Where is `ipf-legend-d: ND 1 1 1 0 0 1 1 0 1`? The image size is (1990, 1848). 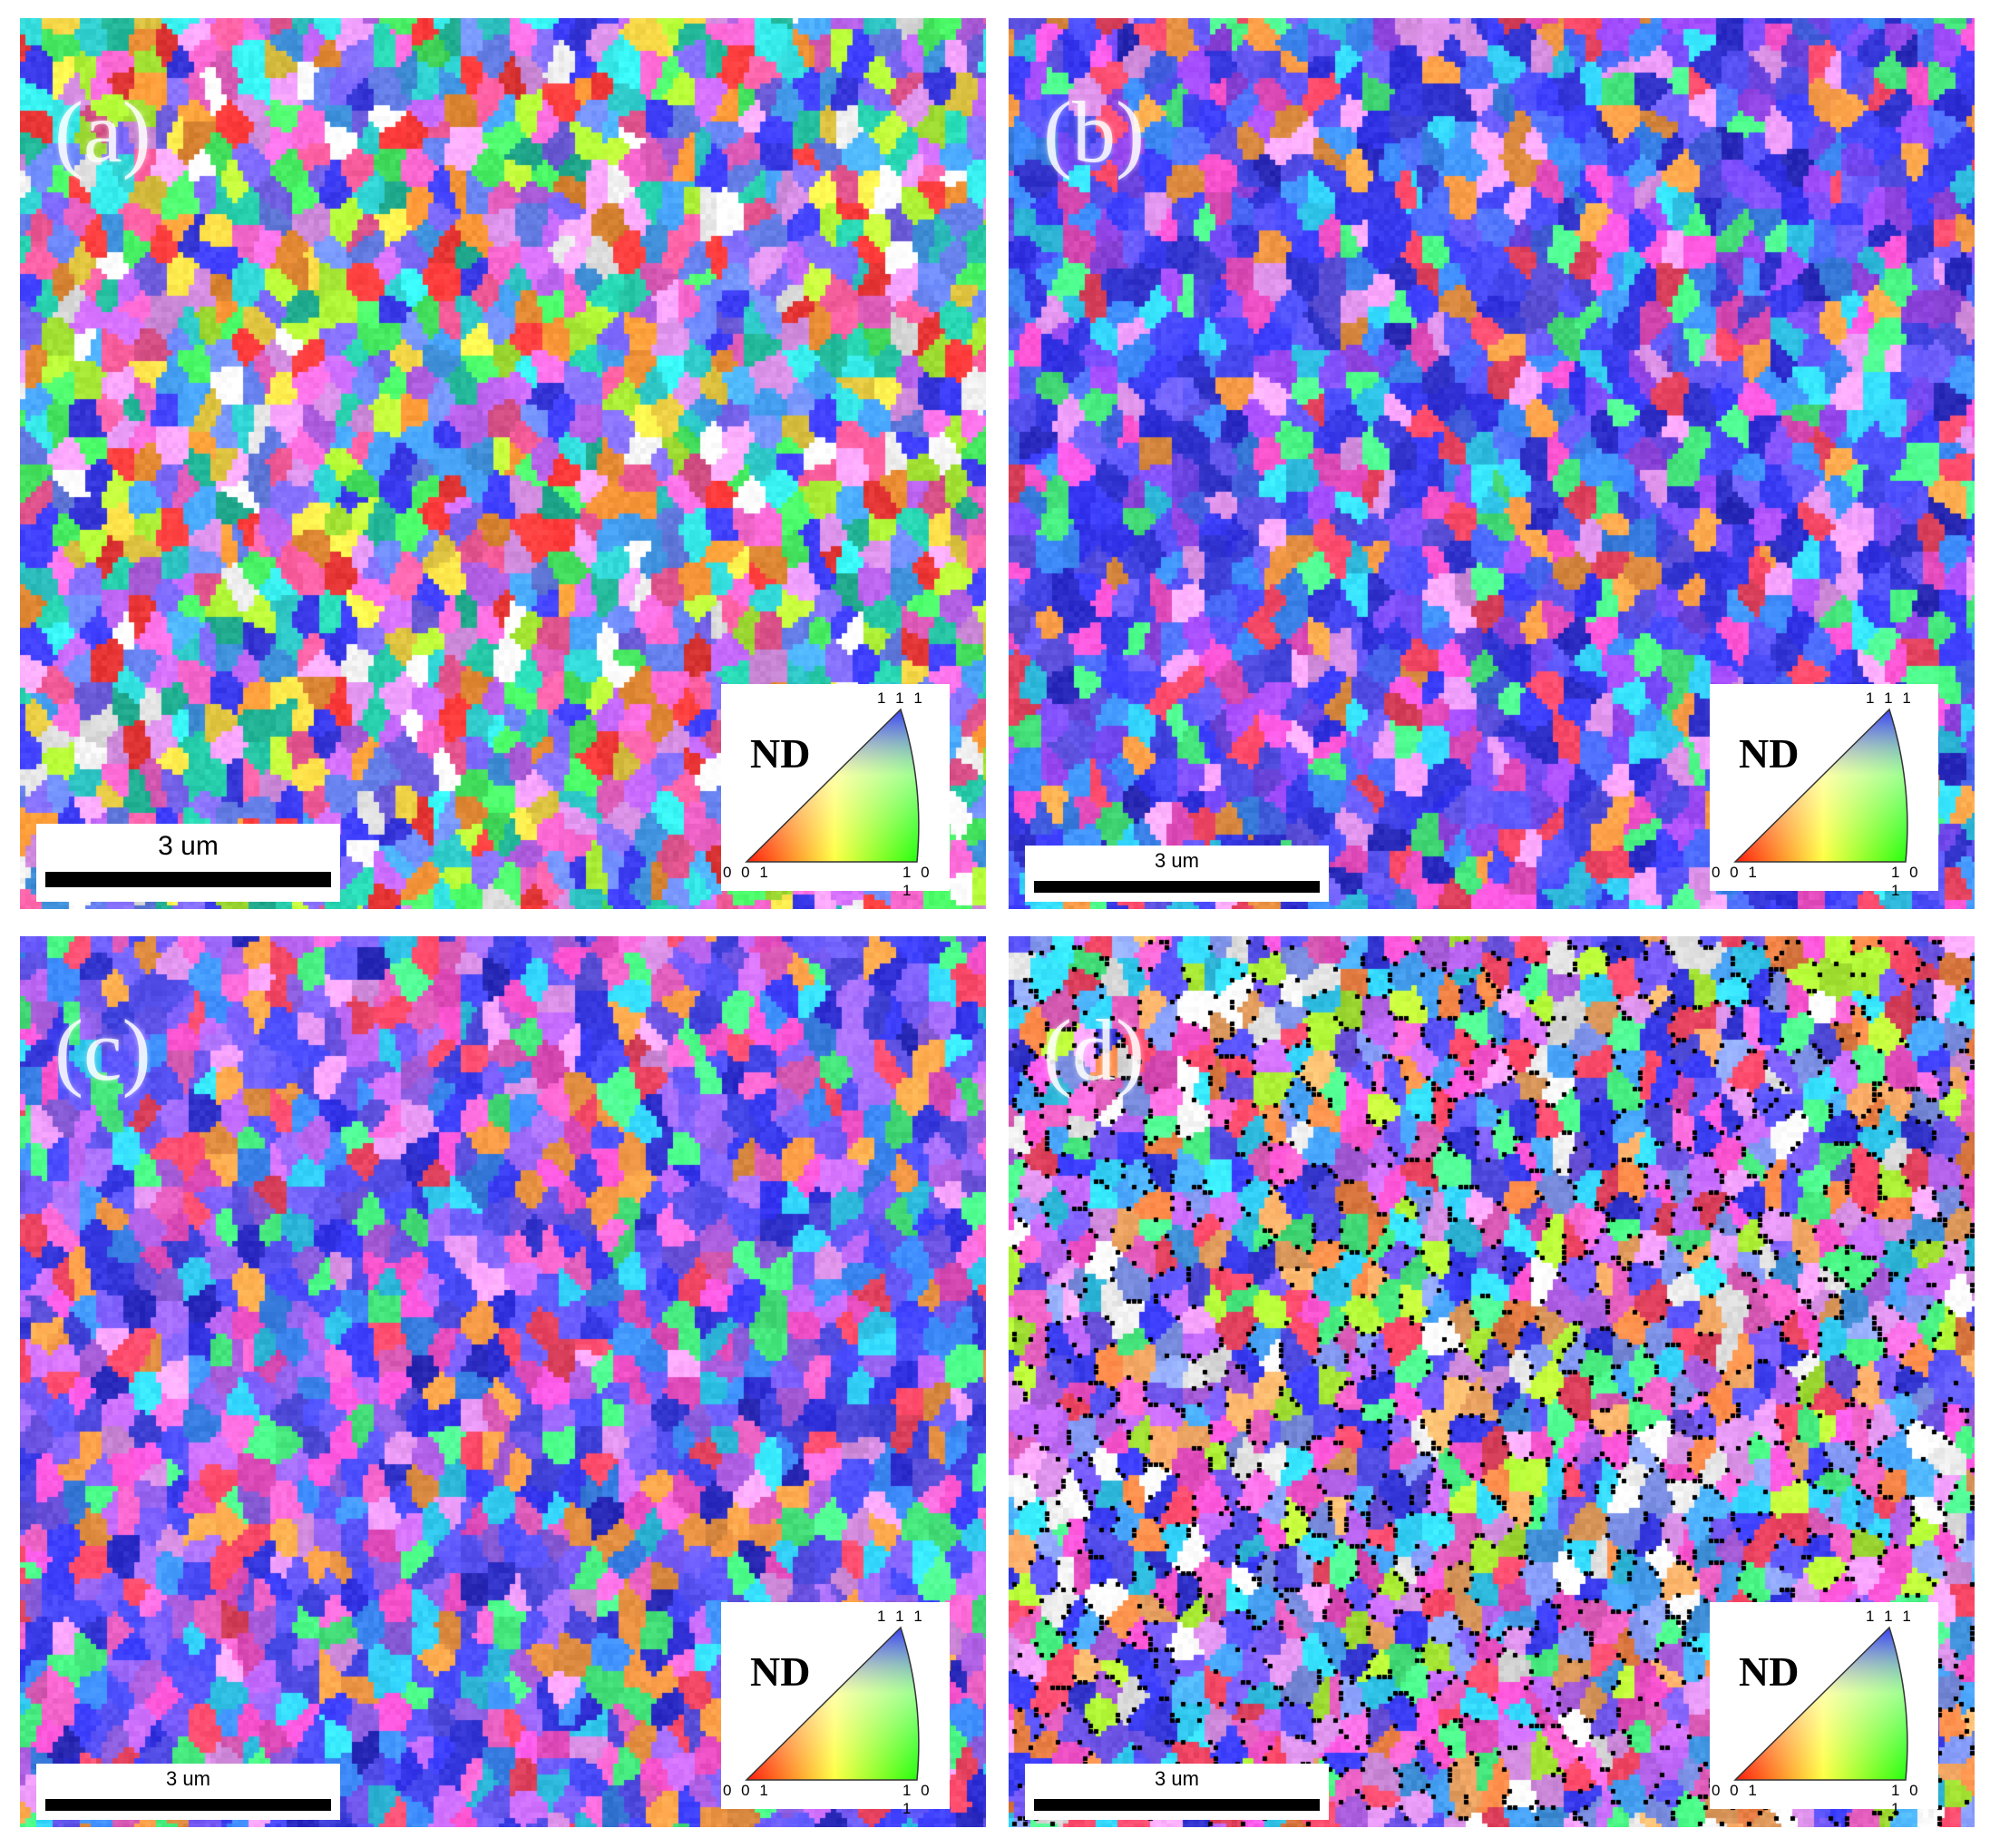 ipf-legend-d: ND 1 1 1 0 0 1 1 0 1 is located at coordinates (1824, 1709).